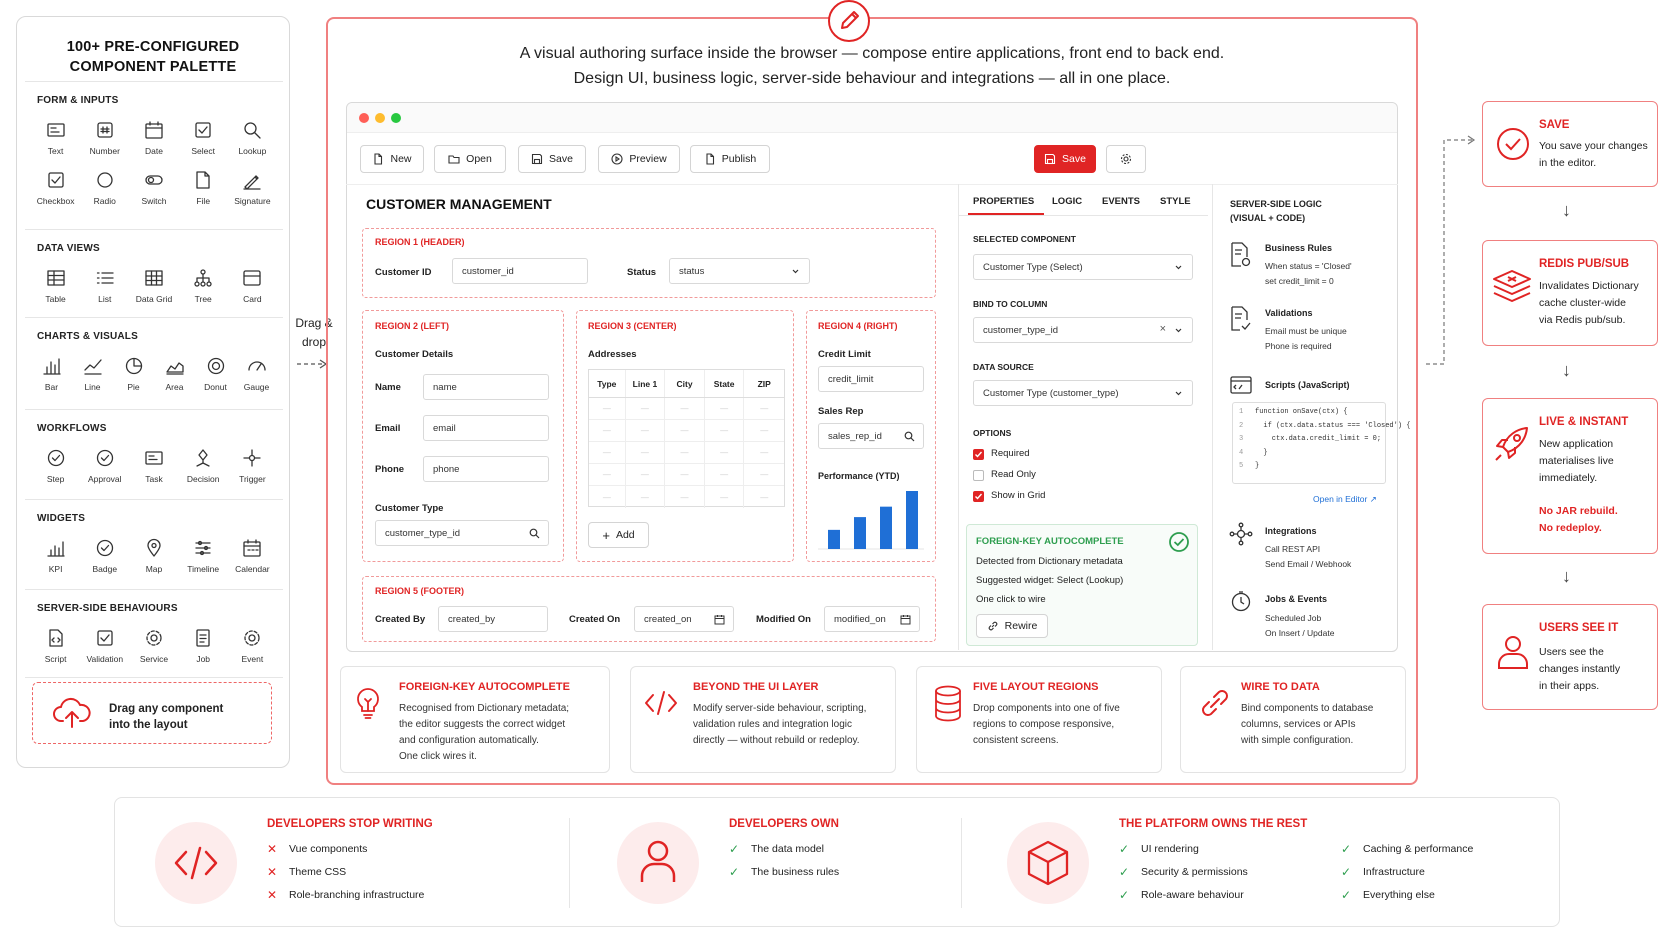 The image size is (1672, 941). Describe the element at coordinates (1051, 393) in the screenshot. I see `data-source-value: Customer Type (customer_type)` at that location.